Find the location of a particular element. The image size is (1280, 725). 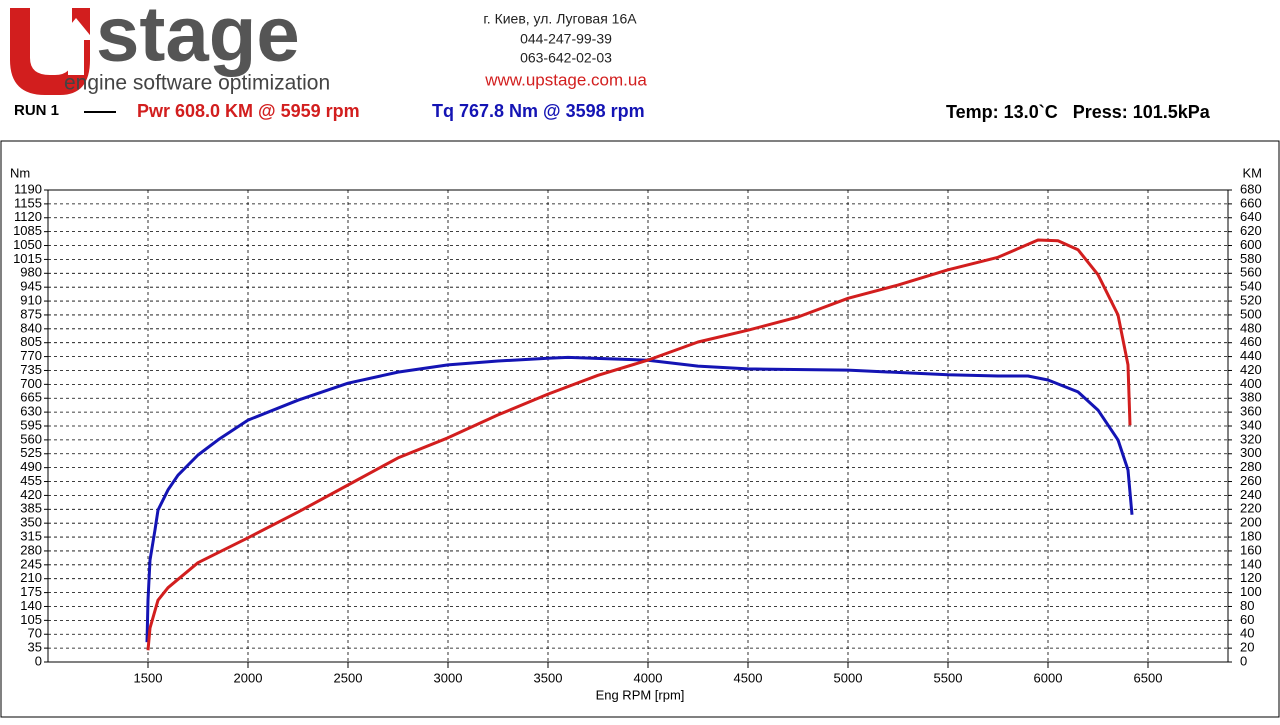

y-tick-label: 420 is located at coordinates (31, 494).